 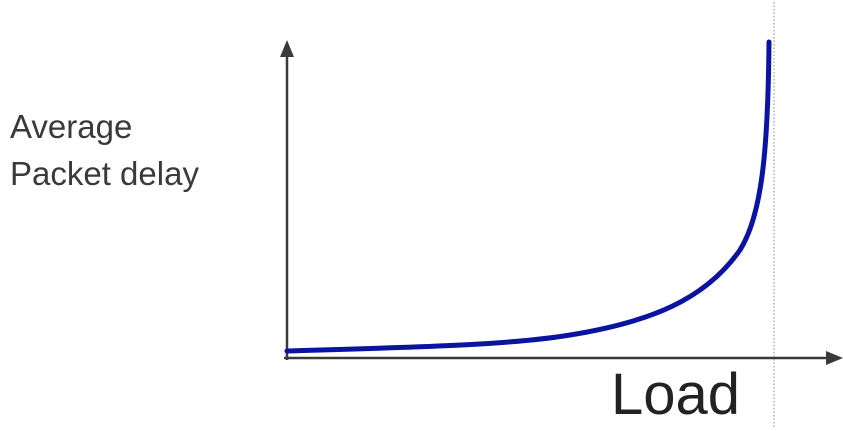 I want to click on x-axis-arrowhead, so click(x=834, y=358).